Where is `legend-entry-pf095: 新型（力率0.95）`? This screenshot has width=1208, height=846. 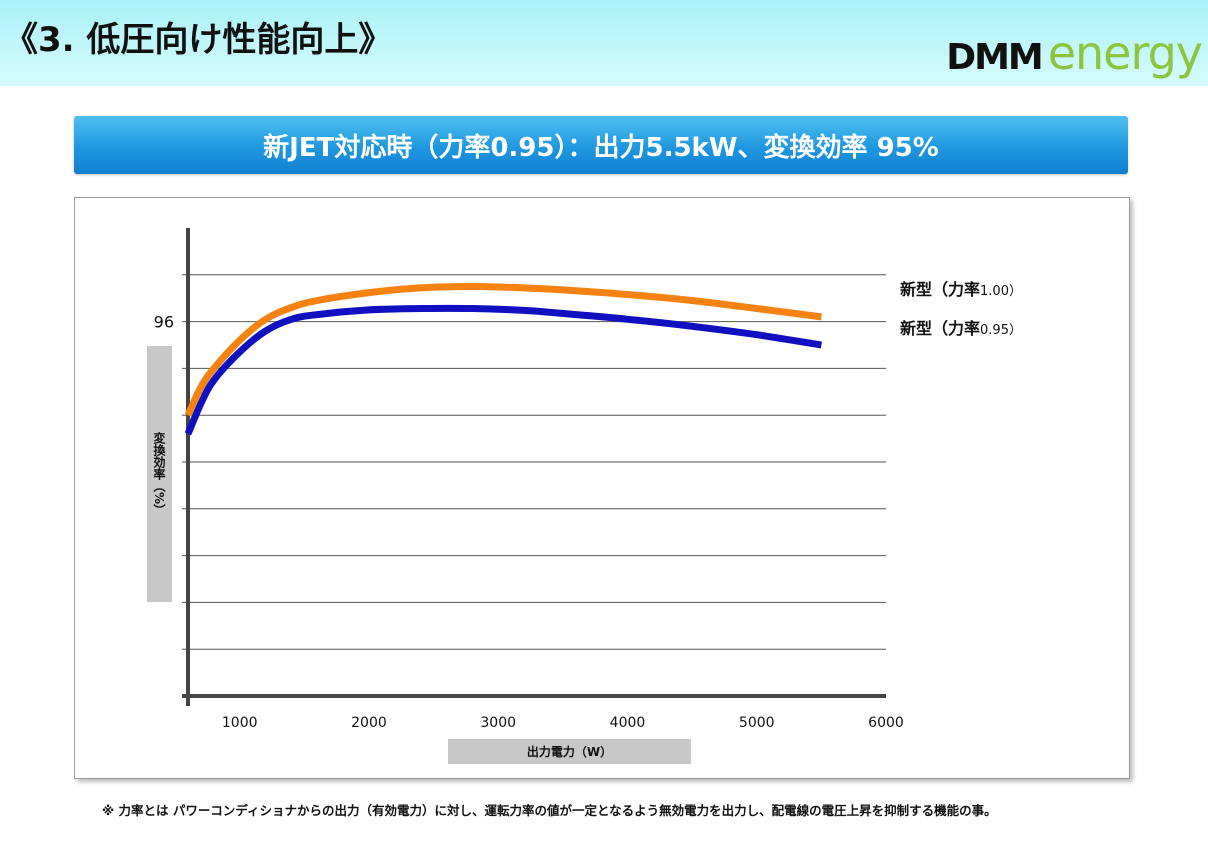
legend-entry-pf095: 新型（力率0.95） is located at coordinates (961, 327).